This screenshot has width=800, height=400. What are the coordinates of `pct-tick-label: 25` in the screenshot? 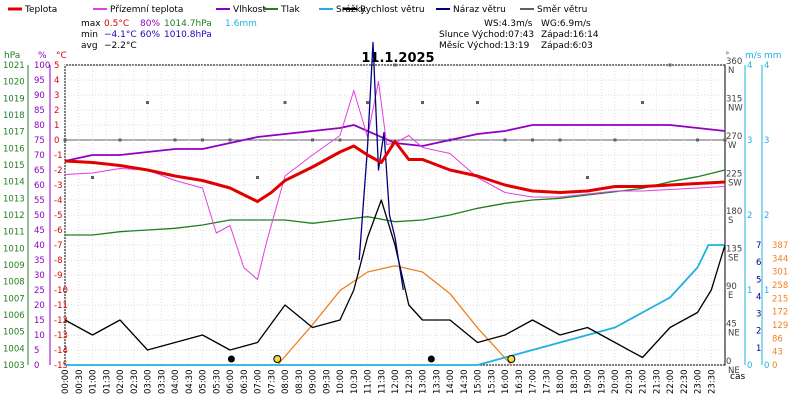 It's located at (39, 291).